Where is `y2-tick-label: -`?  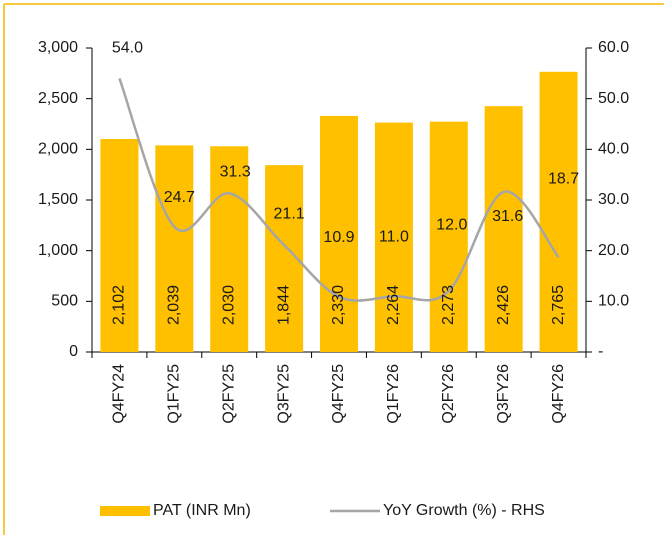
y2-tick-label: - is located at coordinates (600, 351).